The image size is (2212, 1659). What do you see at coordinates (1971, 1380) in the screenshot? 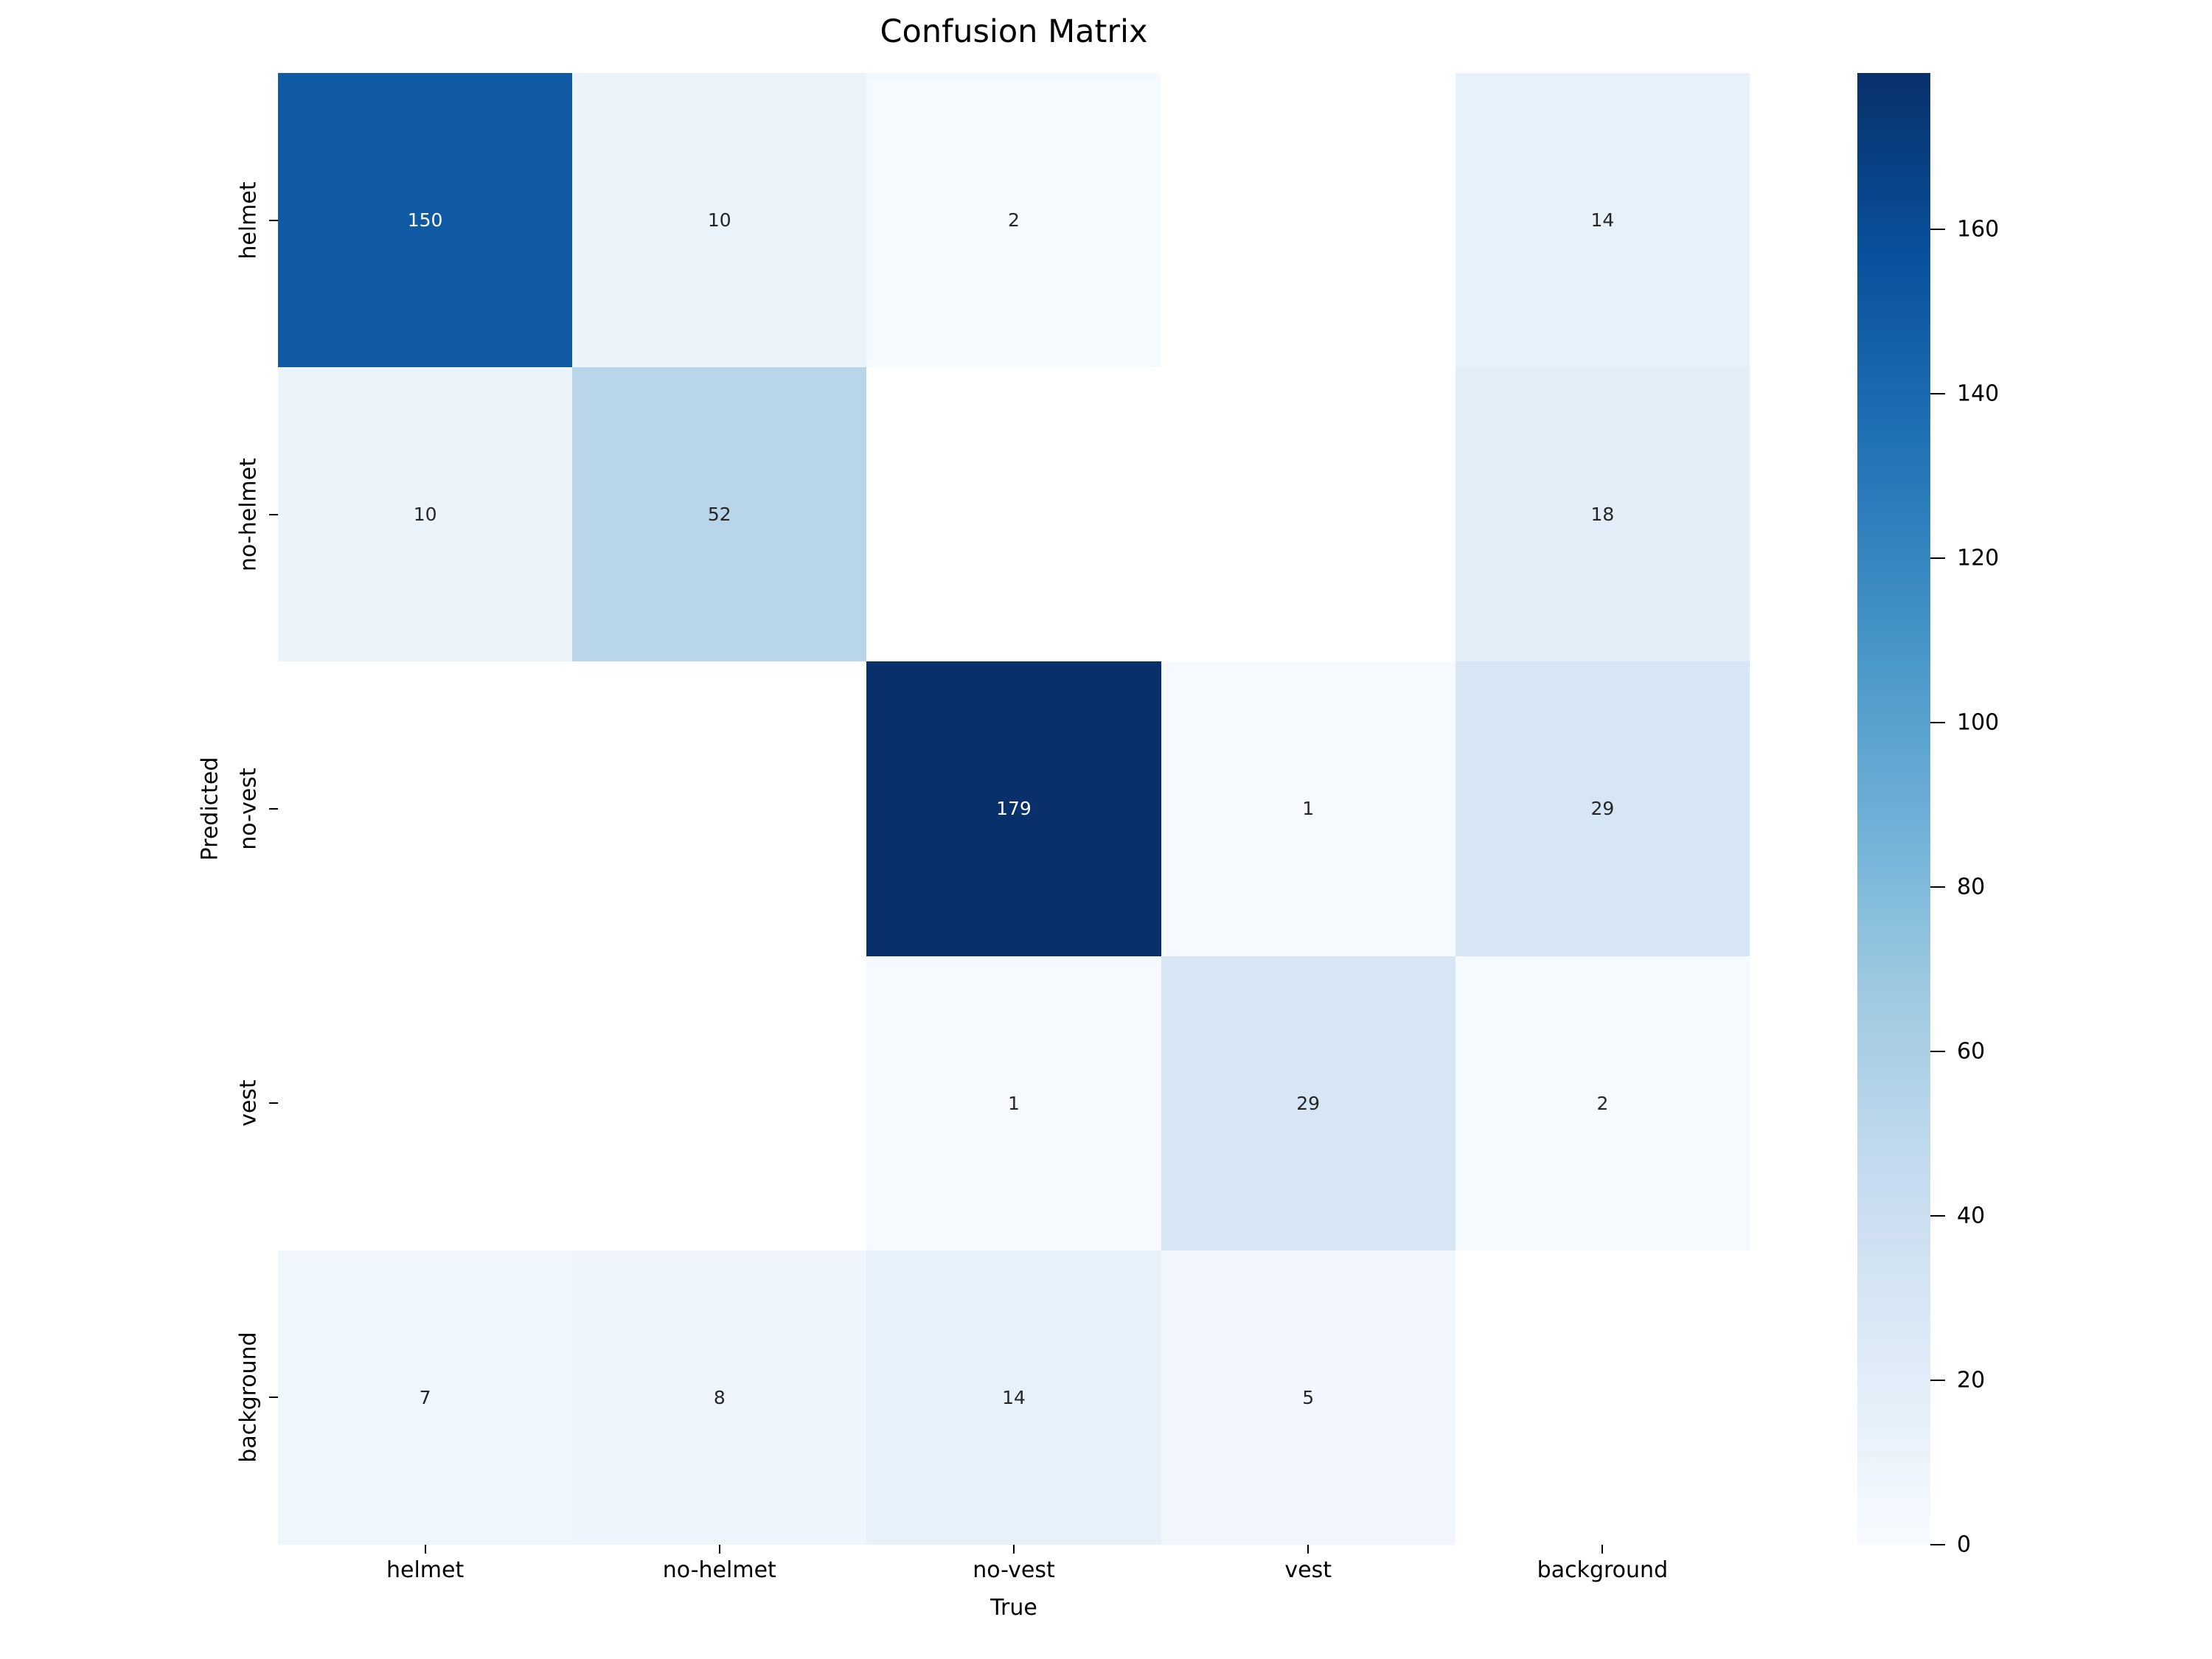
I see `colorbar-tick-label-20: 20` at bounding box center [1971, 1380].